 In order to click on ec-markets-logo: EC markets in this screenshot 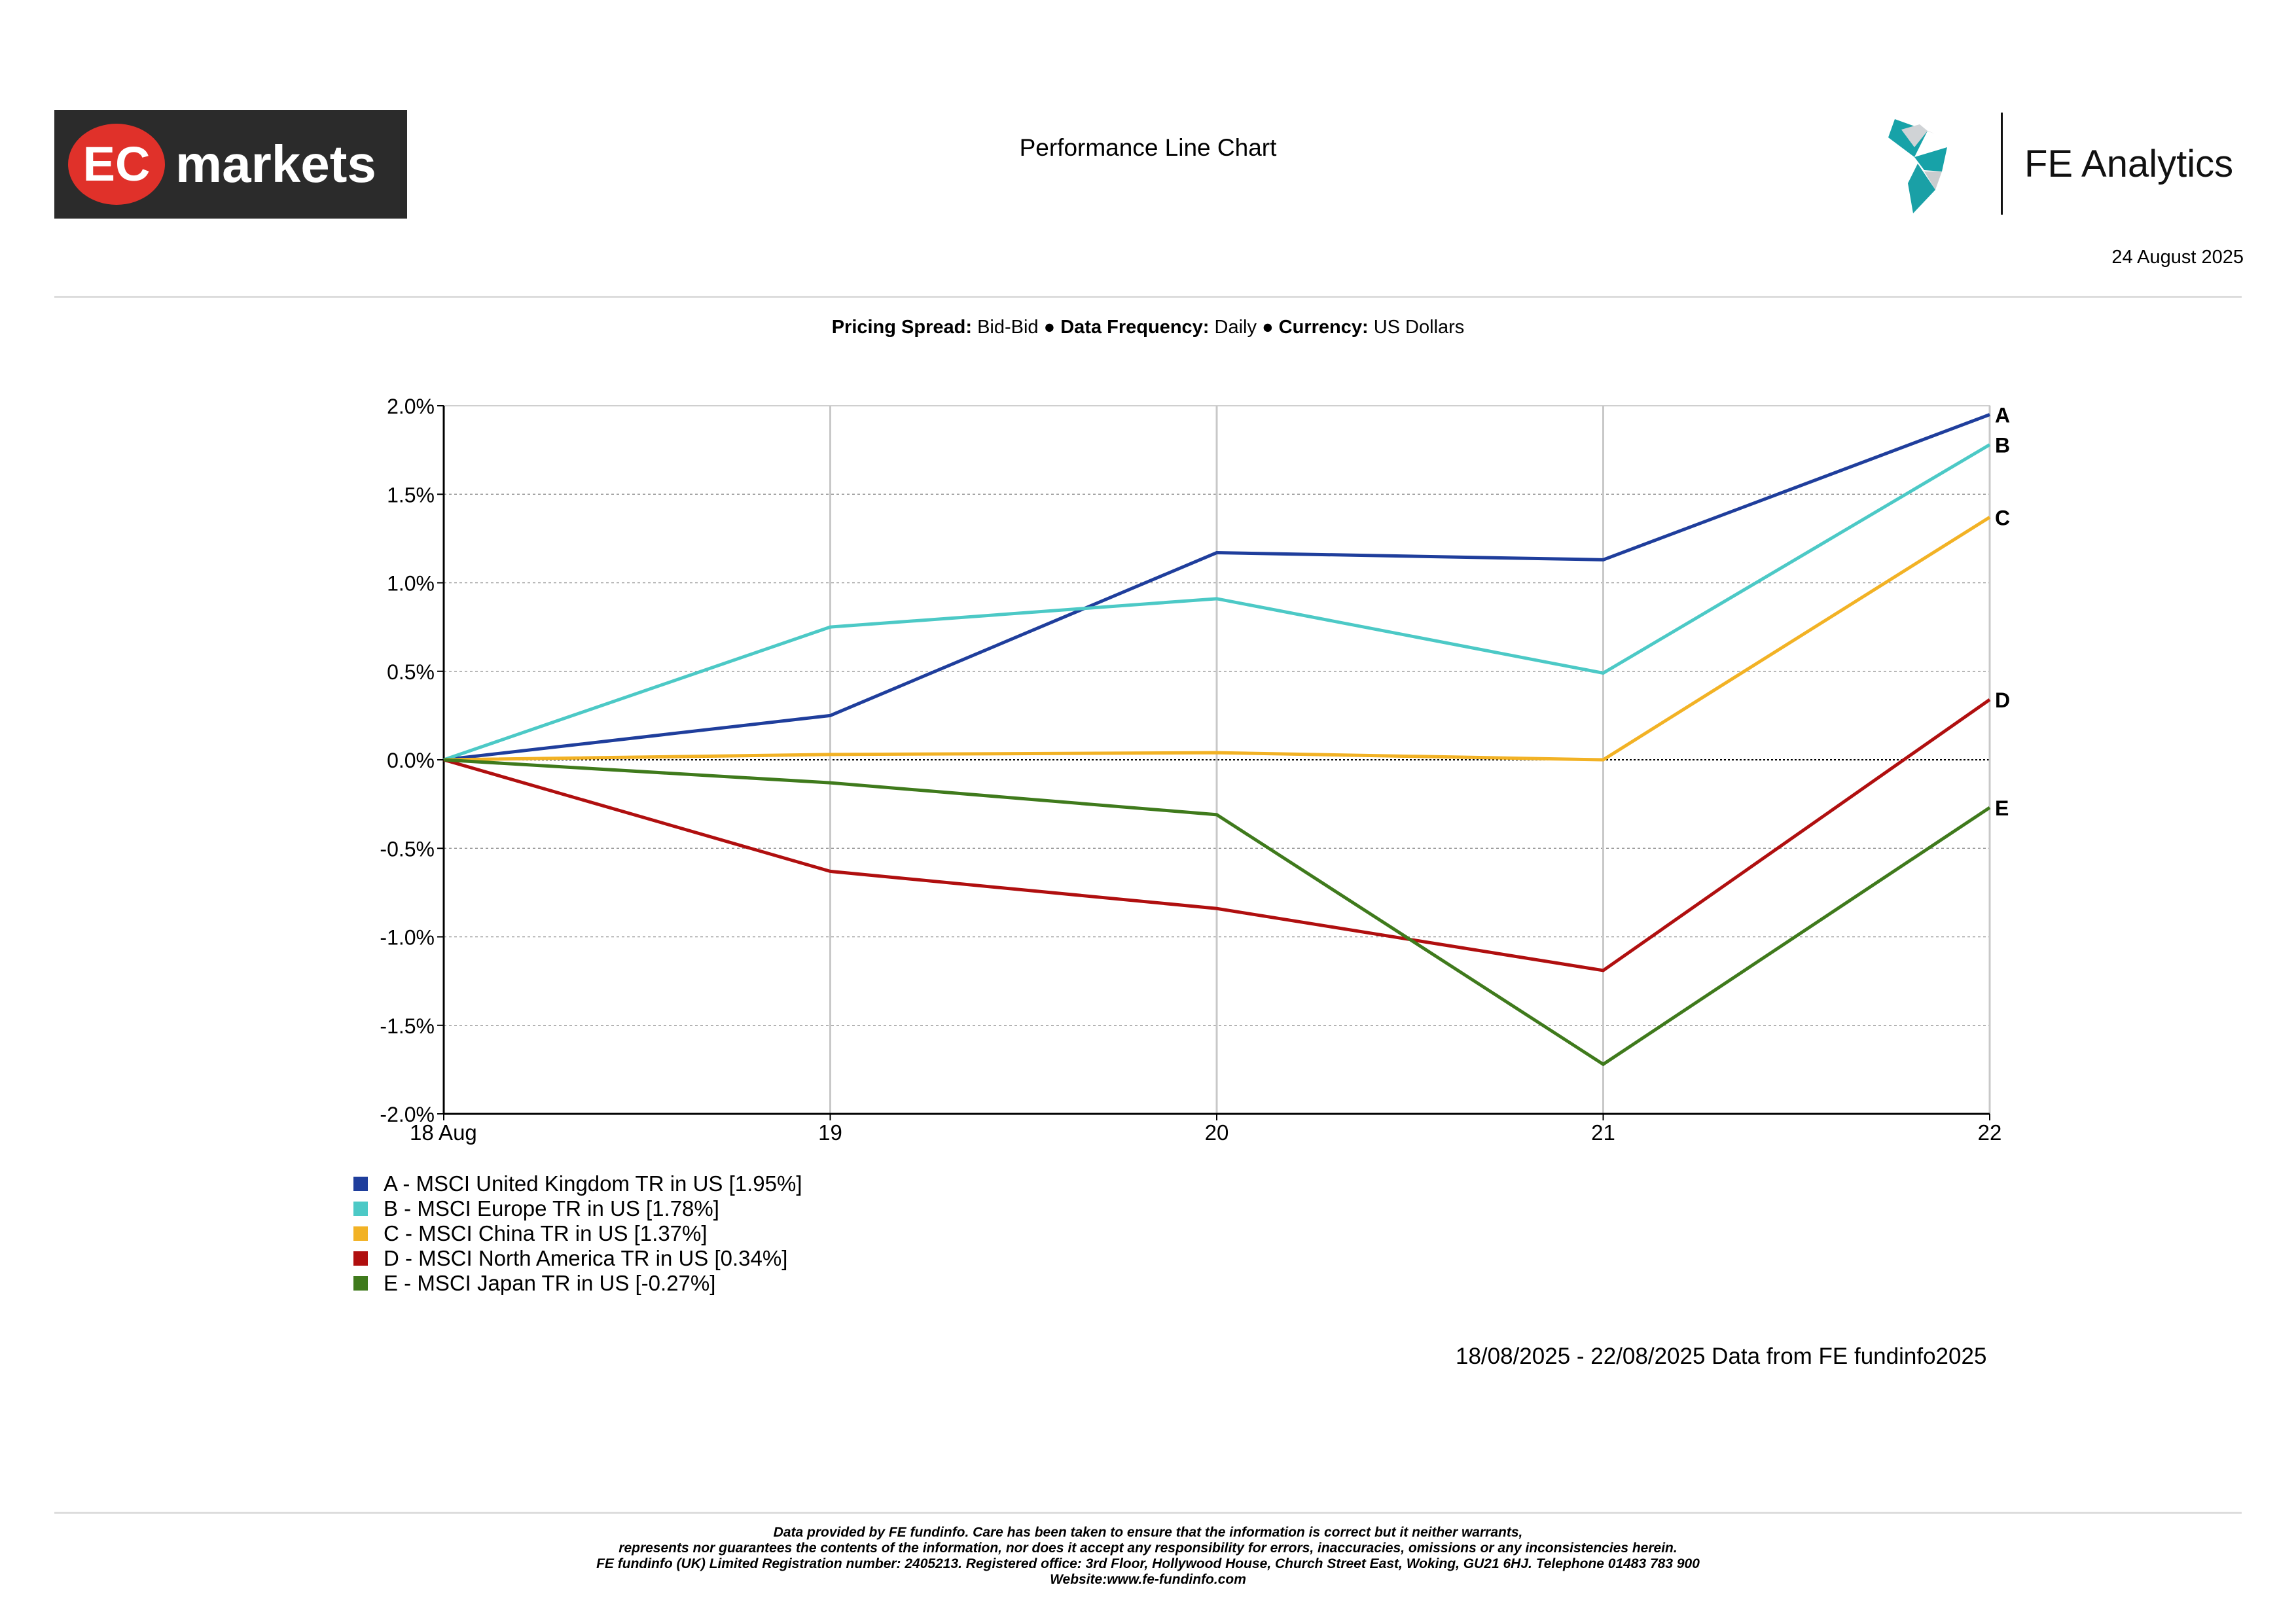, I will do `click(230, 164)`.